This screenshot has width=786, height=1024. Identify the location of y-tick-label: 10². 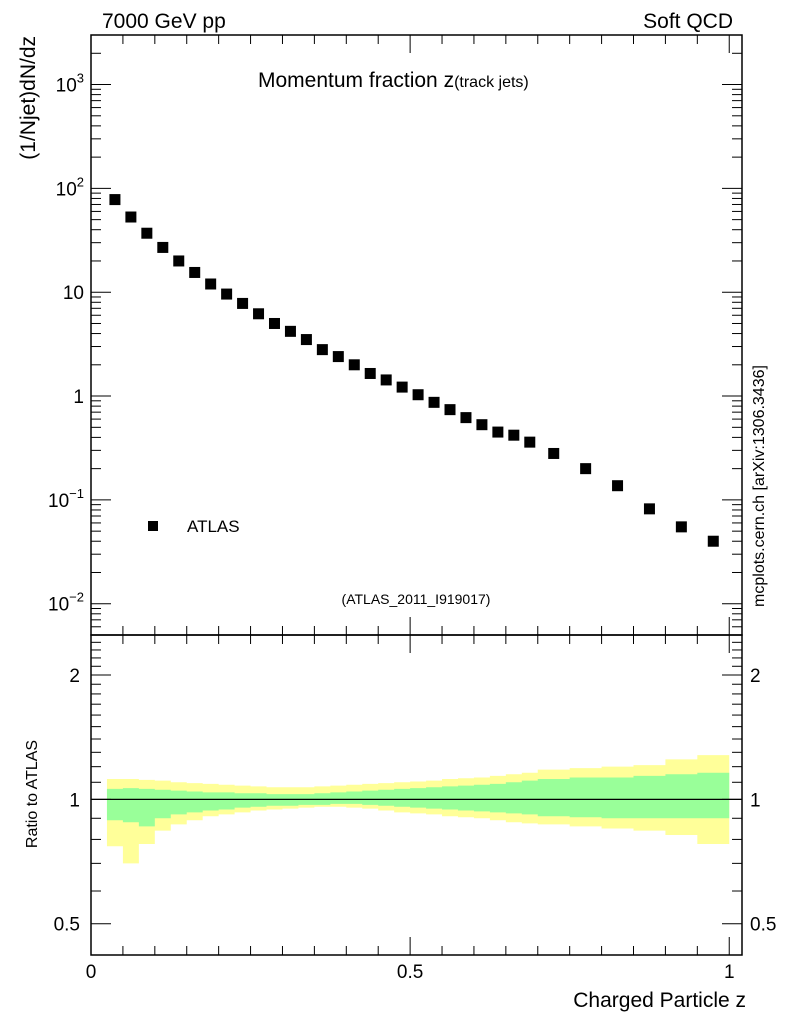
(70, 187).